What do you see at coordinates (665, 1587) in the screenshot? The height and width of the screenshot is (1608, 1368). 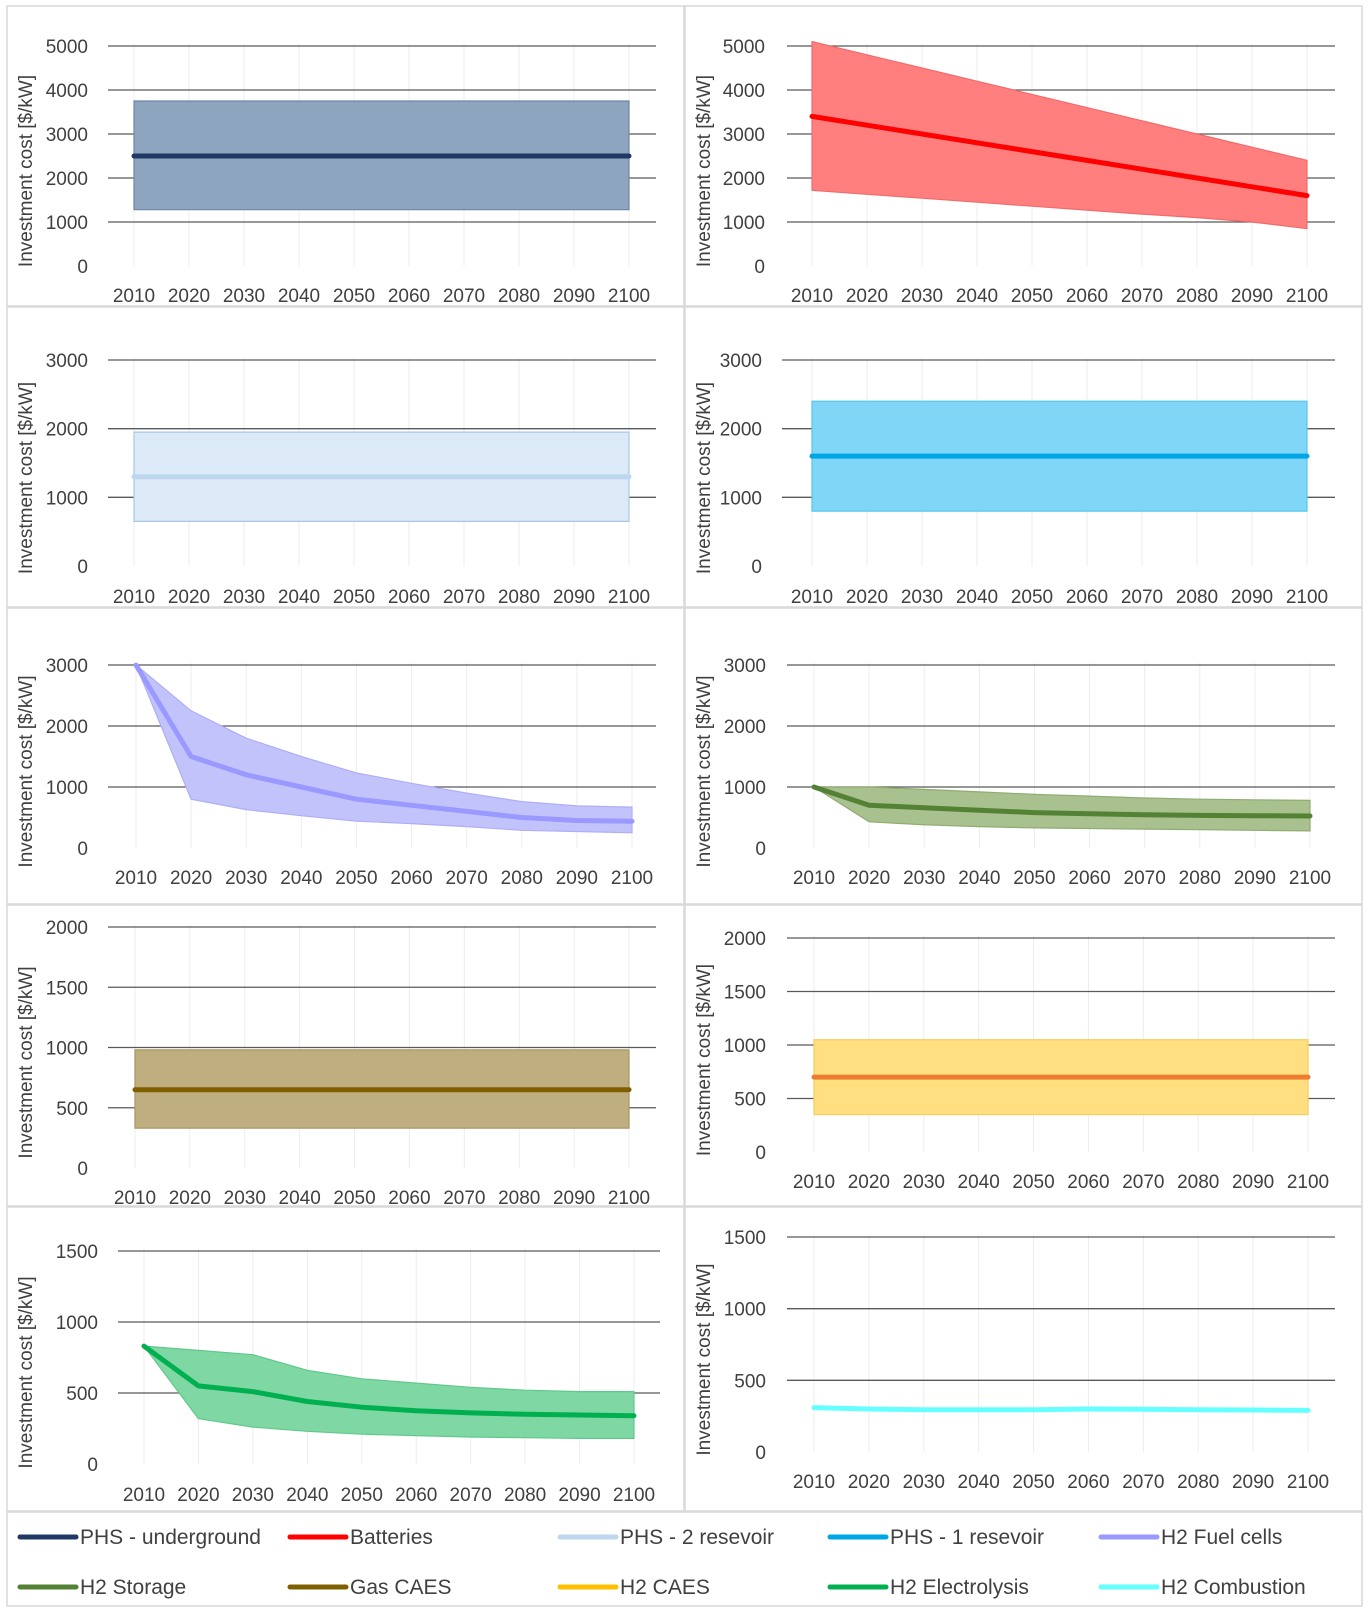 I see `legend-label: H2 CAES` at bounding box center [665, 1587].